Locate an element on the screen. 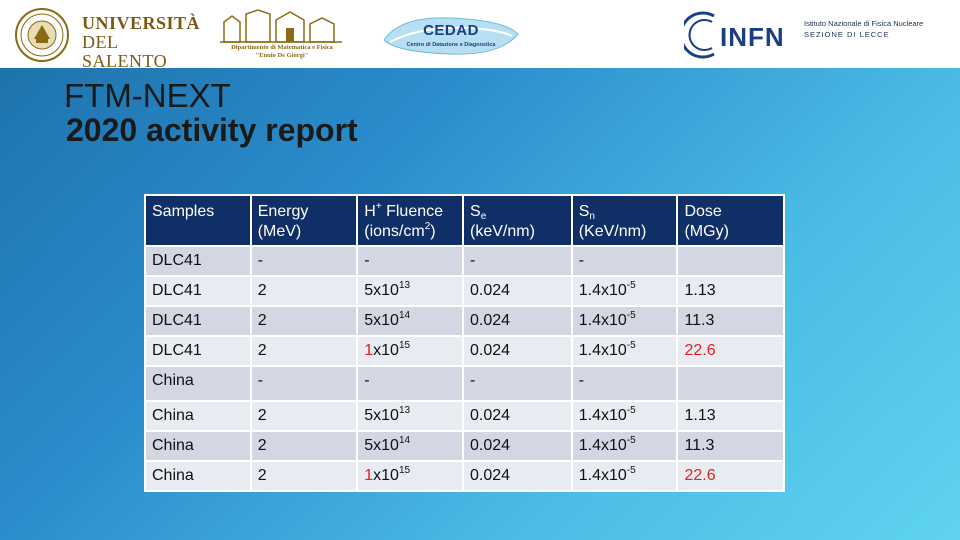  building-icon is located at coordinates (281, 26).